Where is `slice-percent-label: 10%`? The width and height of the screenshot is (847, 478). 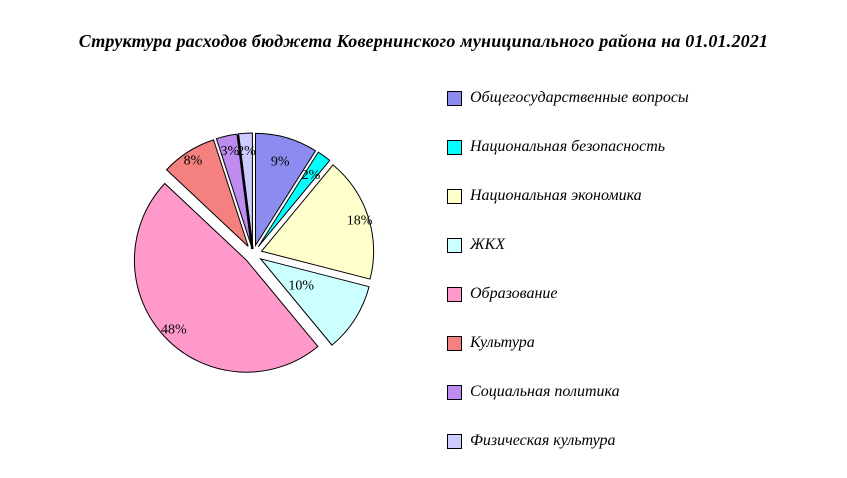
slice-percent-label: 10% is located at coordinates (301, 286).